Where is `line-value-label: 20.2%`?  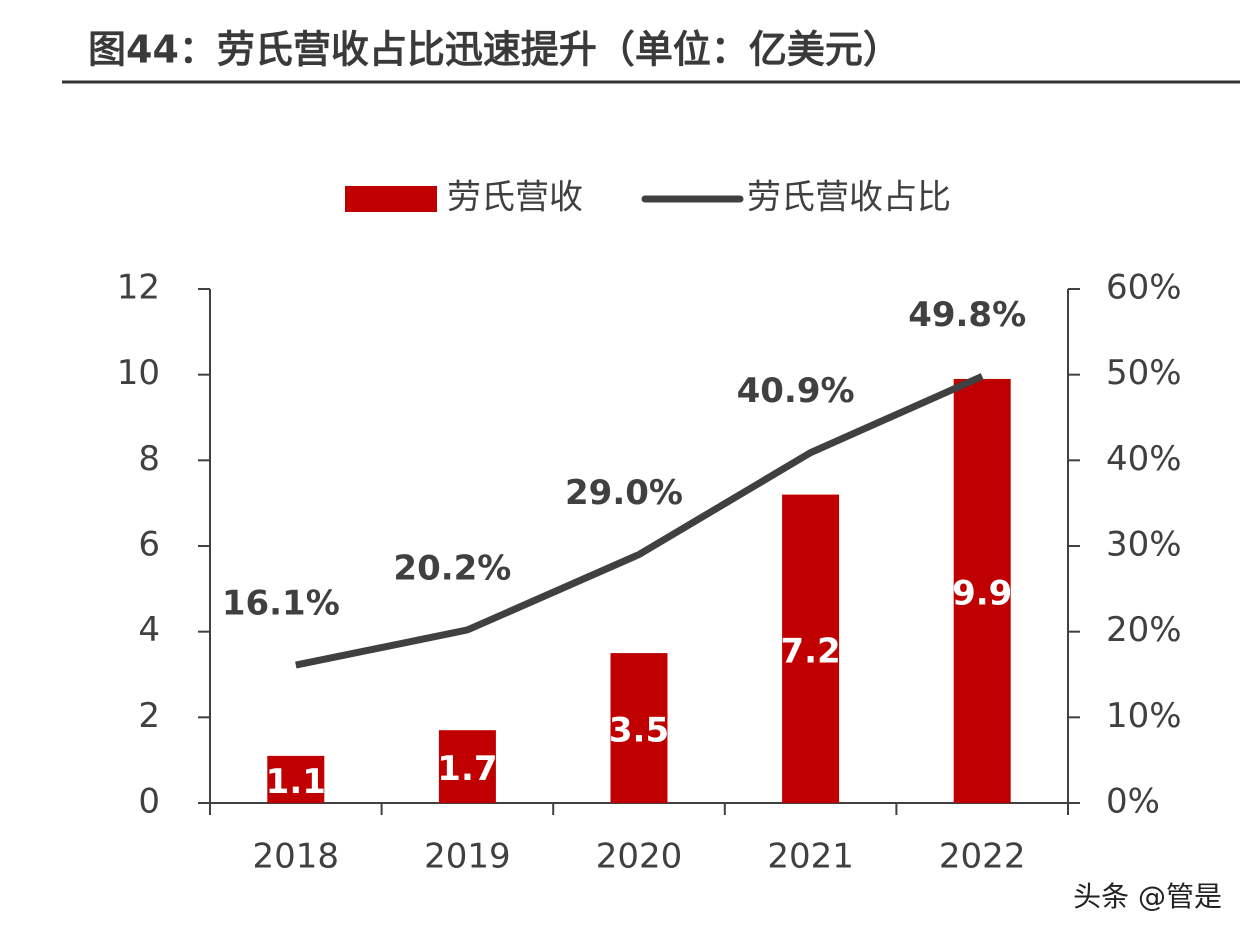 line-value-label: 20.2% is located at coordinates (452, 568).